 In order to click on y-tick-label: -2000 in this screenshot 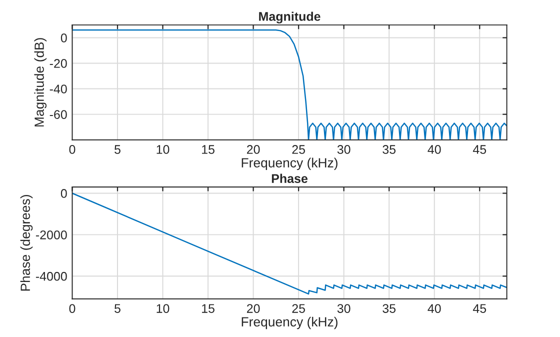, I will do `click(51, 235)`.